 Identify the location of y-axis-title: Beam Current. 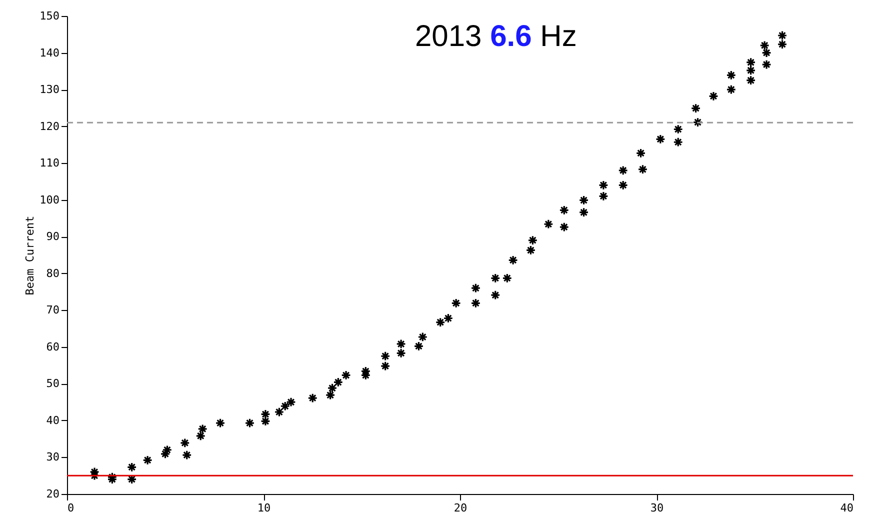
(30, 256).